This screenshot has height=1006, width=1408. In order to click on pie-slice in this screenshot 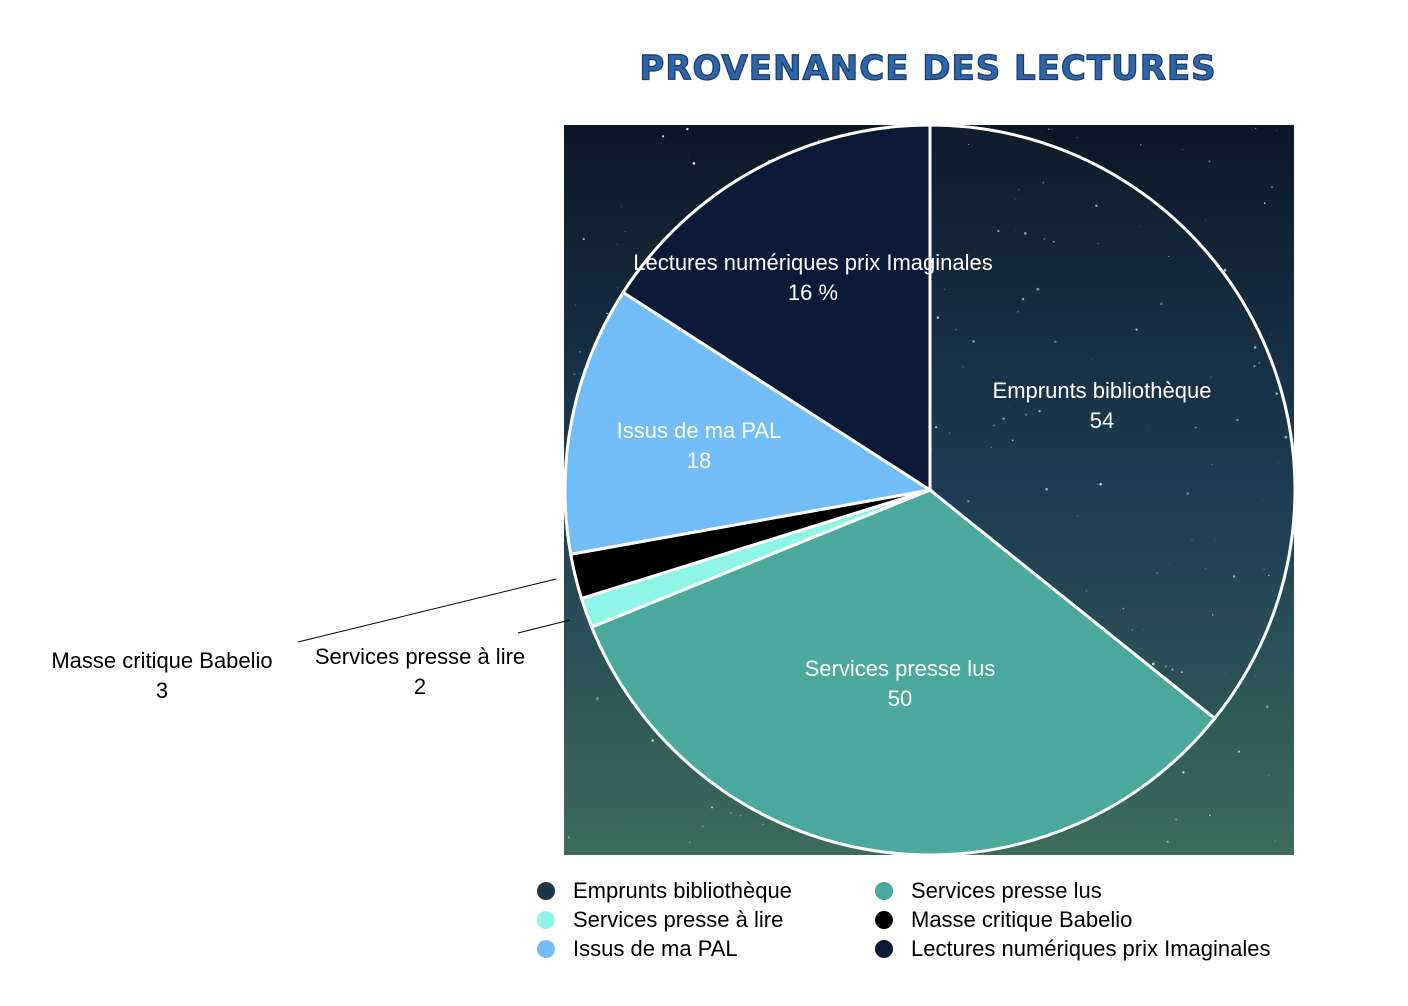, I will do `click(749, 423)`.